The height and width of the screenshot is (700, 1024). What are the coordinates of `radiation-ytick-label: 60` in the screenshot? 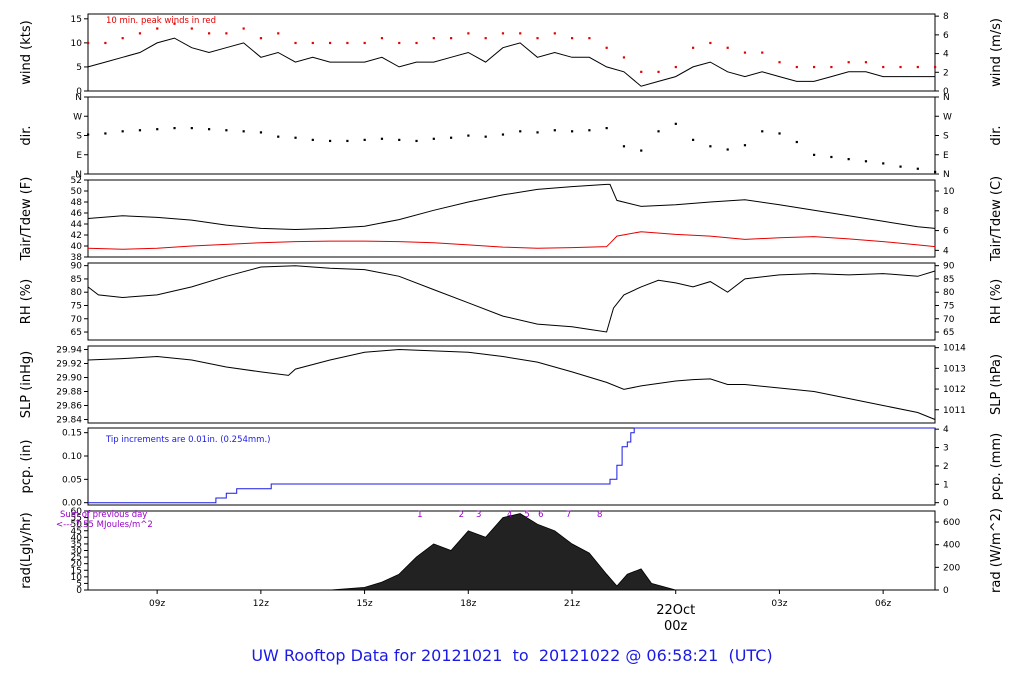 It's located at (77, 512).